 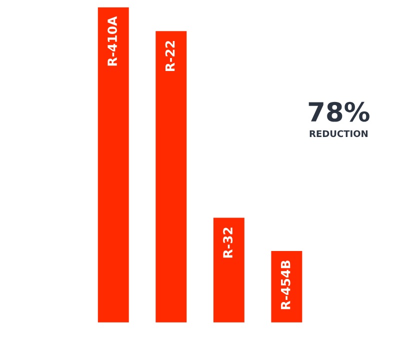 I want to click on annotation: 78%, so click(x=339, y=112).